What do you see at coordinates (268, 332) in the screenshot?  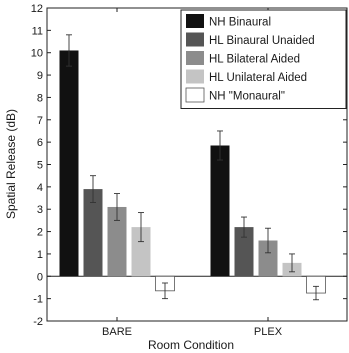 I see `x-tick-label: PLEX` at bounding box center [268, 332].